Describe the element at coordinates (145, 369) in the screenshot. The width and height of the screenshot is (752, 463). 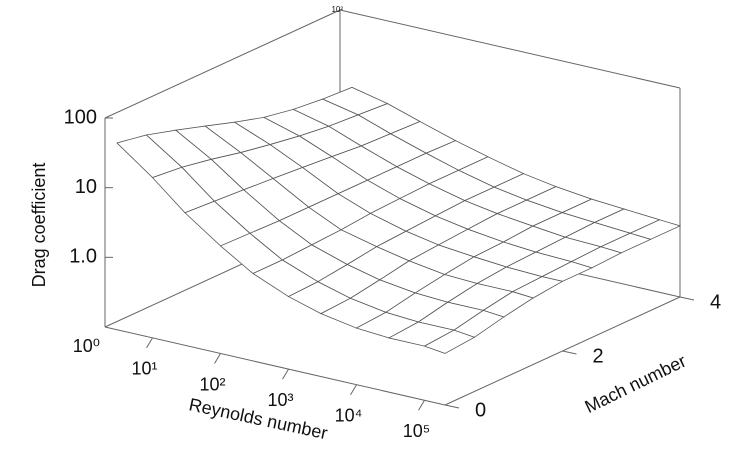
I see `x-tick-label: 10¹` at that location.